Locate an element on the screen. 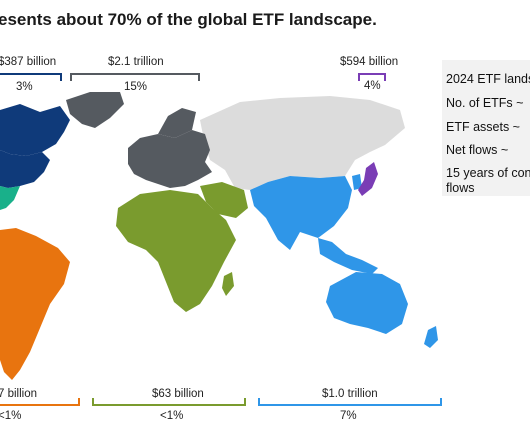 The height and width of the screenshot is (442, 530). latam-value-label: 7 billion is located at coordinates (18, 394).